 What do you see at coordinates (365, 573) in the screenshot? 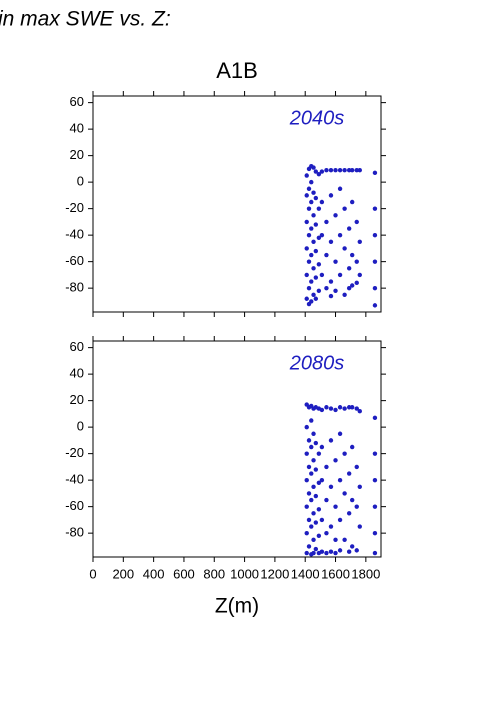
I see `x-tick-label: 1800` at bounding box center [365, 573].